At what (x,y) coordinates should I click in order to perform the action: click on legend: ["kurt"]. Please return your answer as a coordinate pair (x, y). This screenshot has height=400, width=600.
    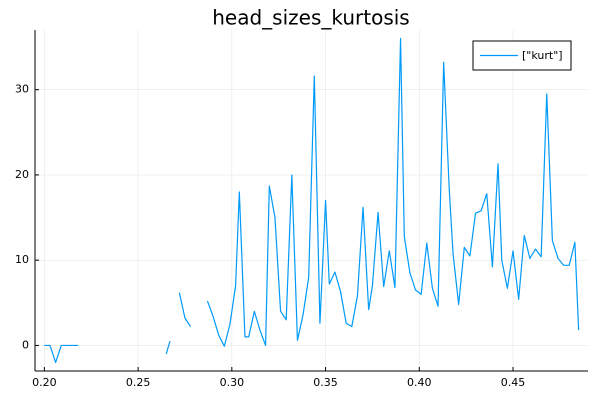
    Looking at the image, I should click on (522, 55).